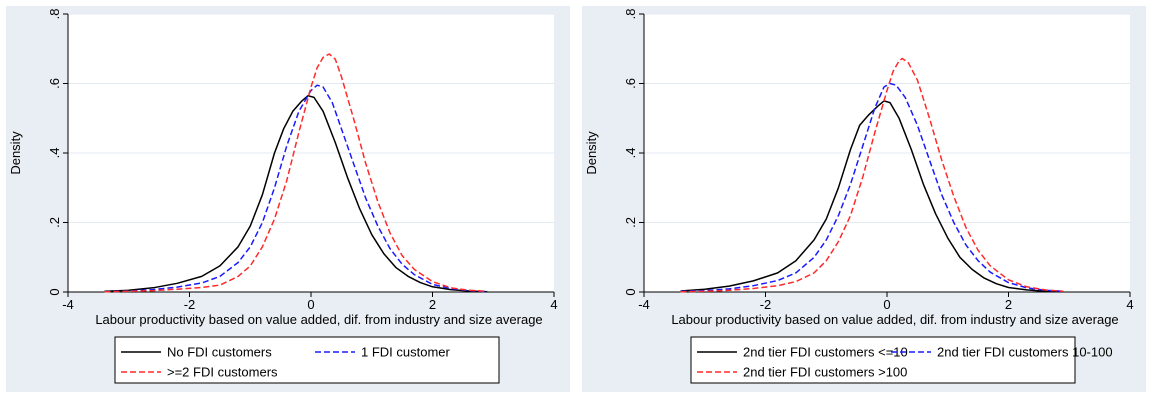 Image resolution: width=1152 pixels, height=398 pixels. I want to click on legend-label-1: 2nd tier FDI customers 10-100, so click(1025, 352).